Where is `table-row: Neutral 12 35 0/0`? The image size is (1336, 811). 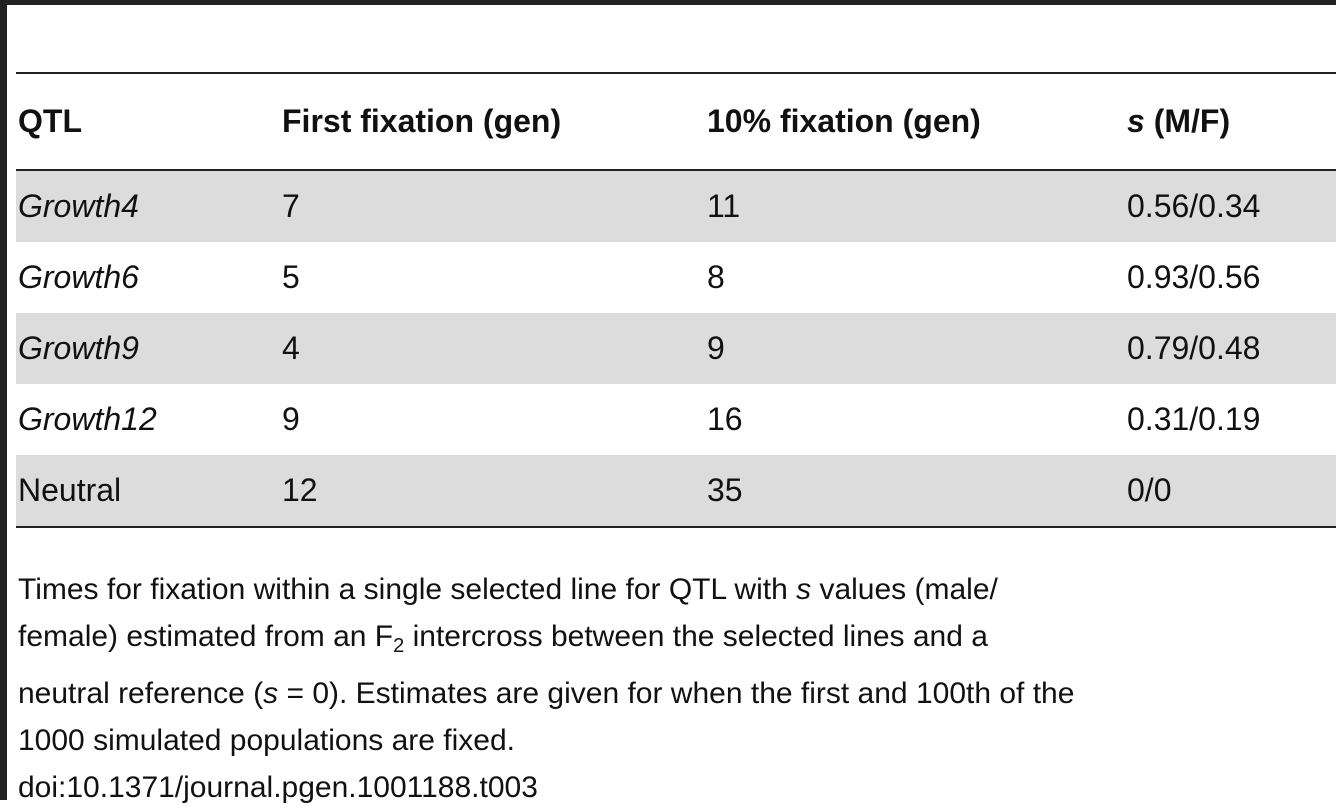 table-row: Neutral 12 35 0/0 is located at coordinates (676, 490).